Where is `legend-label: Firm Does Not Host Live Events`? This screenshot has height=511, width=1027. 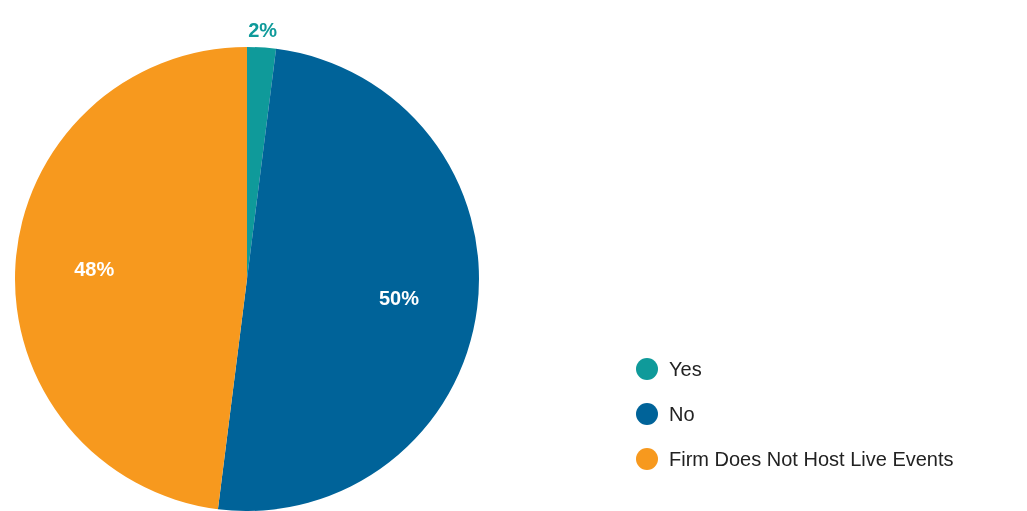 legend-label: Firm Does Not Host Live Events is located at coordinates (811, 459).